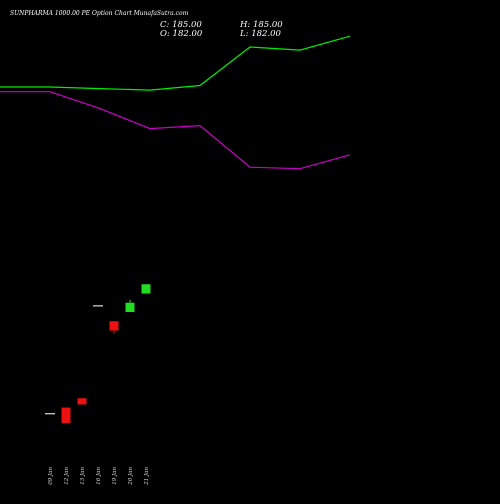 This screenshot has height=504, width=500. Describe the element at coordinates (147, 476) in the screenshot. I see `x-tick-label: 21 Jan` at that location.